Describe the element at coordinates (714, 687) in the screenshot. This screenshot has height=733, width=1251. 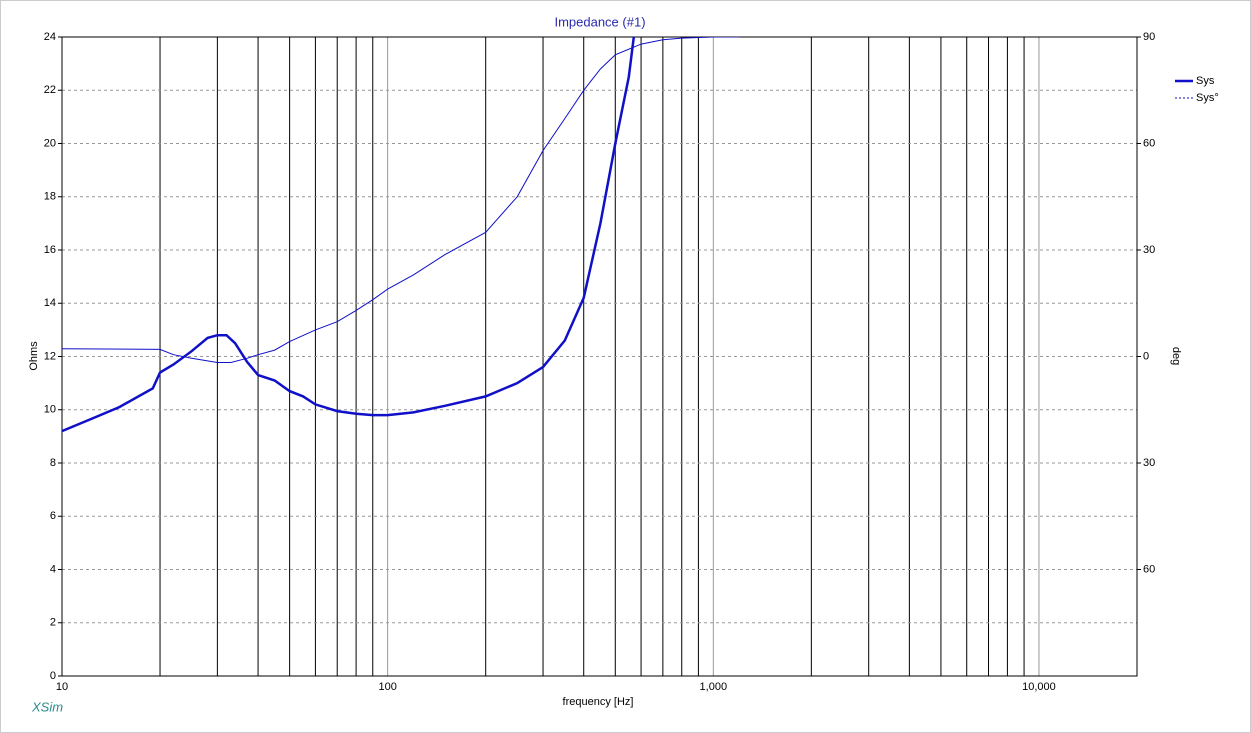
I see `x-tick-label: 1,000` at that location.